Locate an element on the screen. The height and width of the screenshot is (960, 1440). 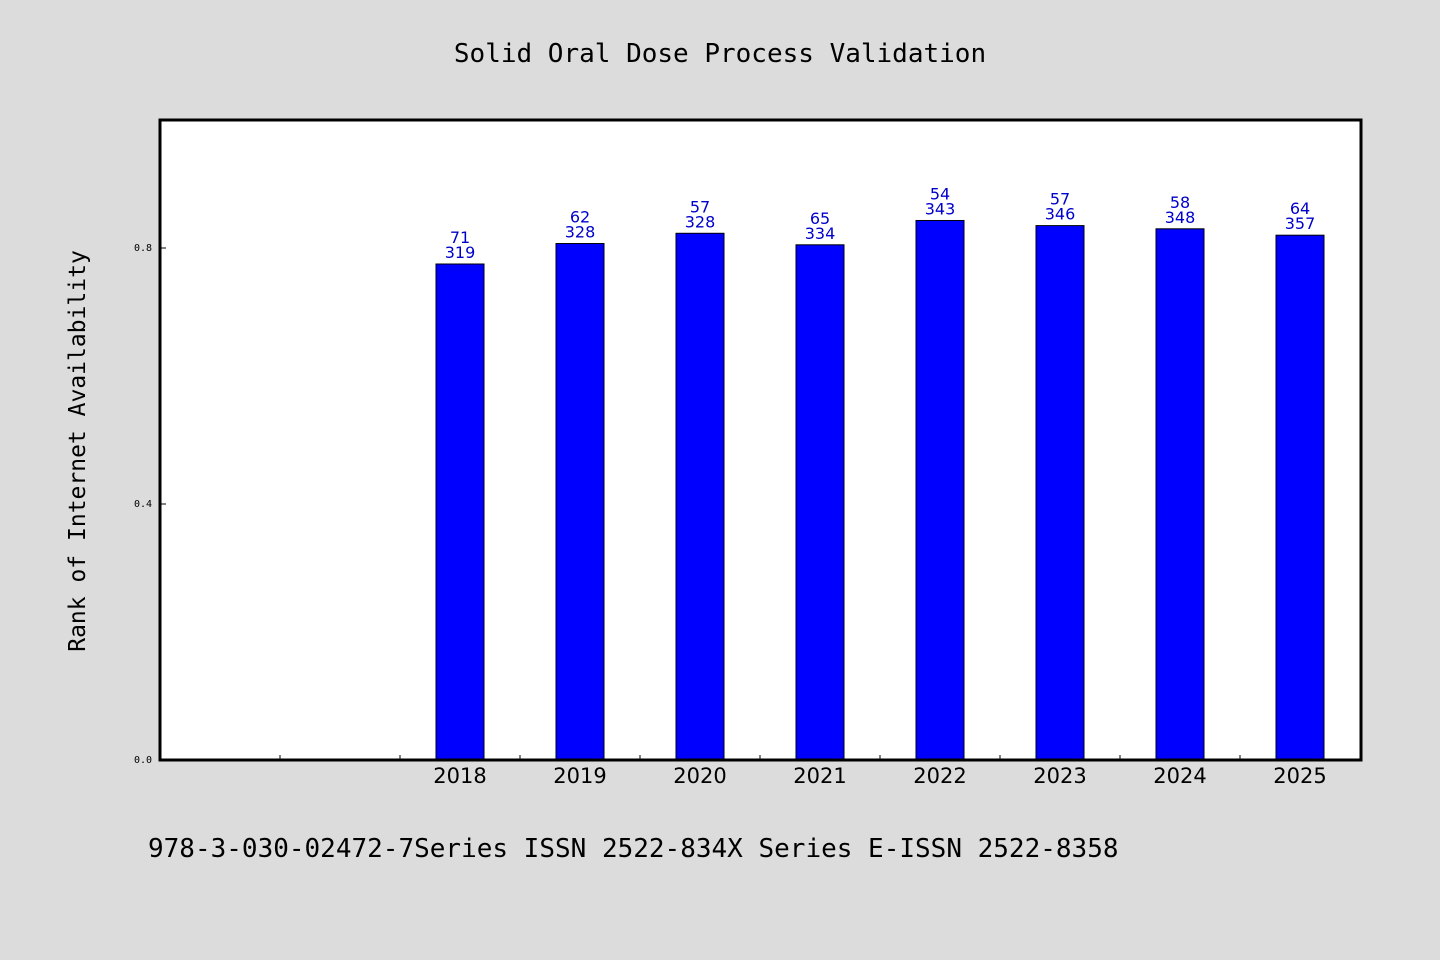
bar-label-top-2020: 57 is located at coordinates (700, 206).